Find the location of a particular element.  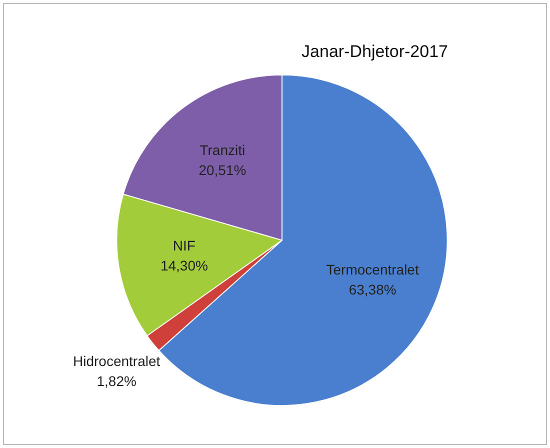

data-label: 14,30% is located at coordinates (184, 266).